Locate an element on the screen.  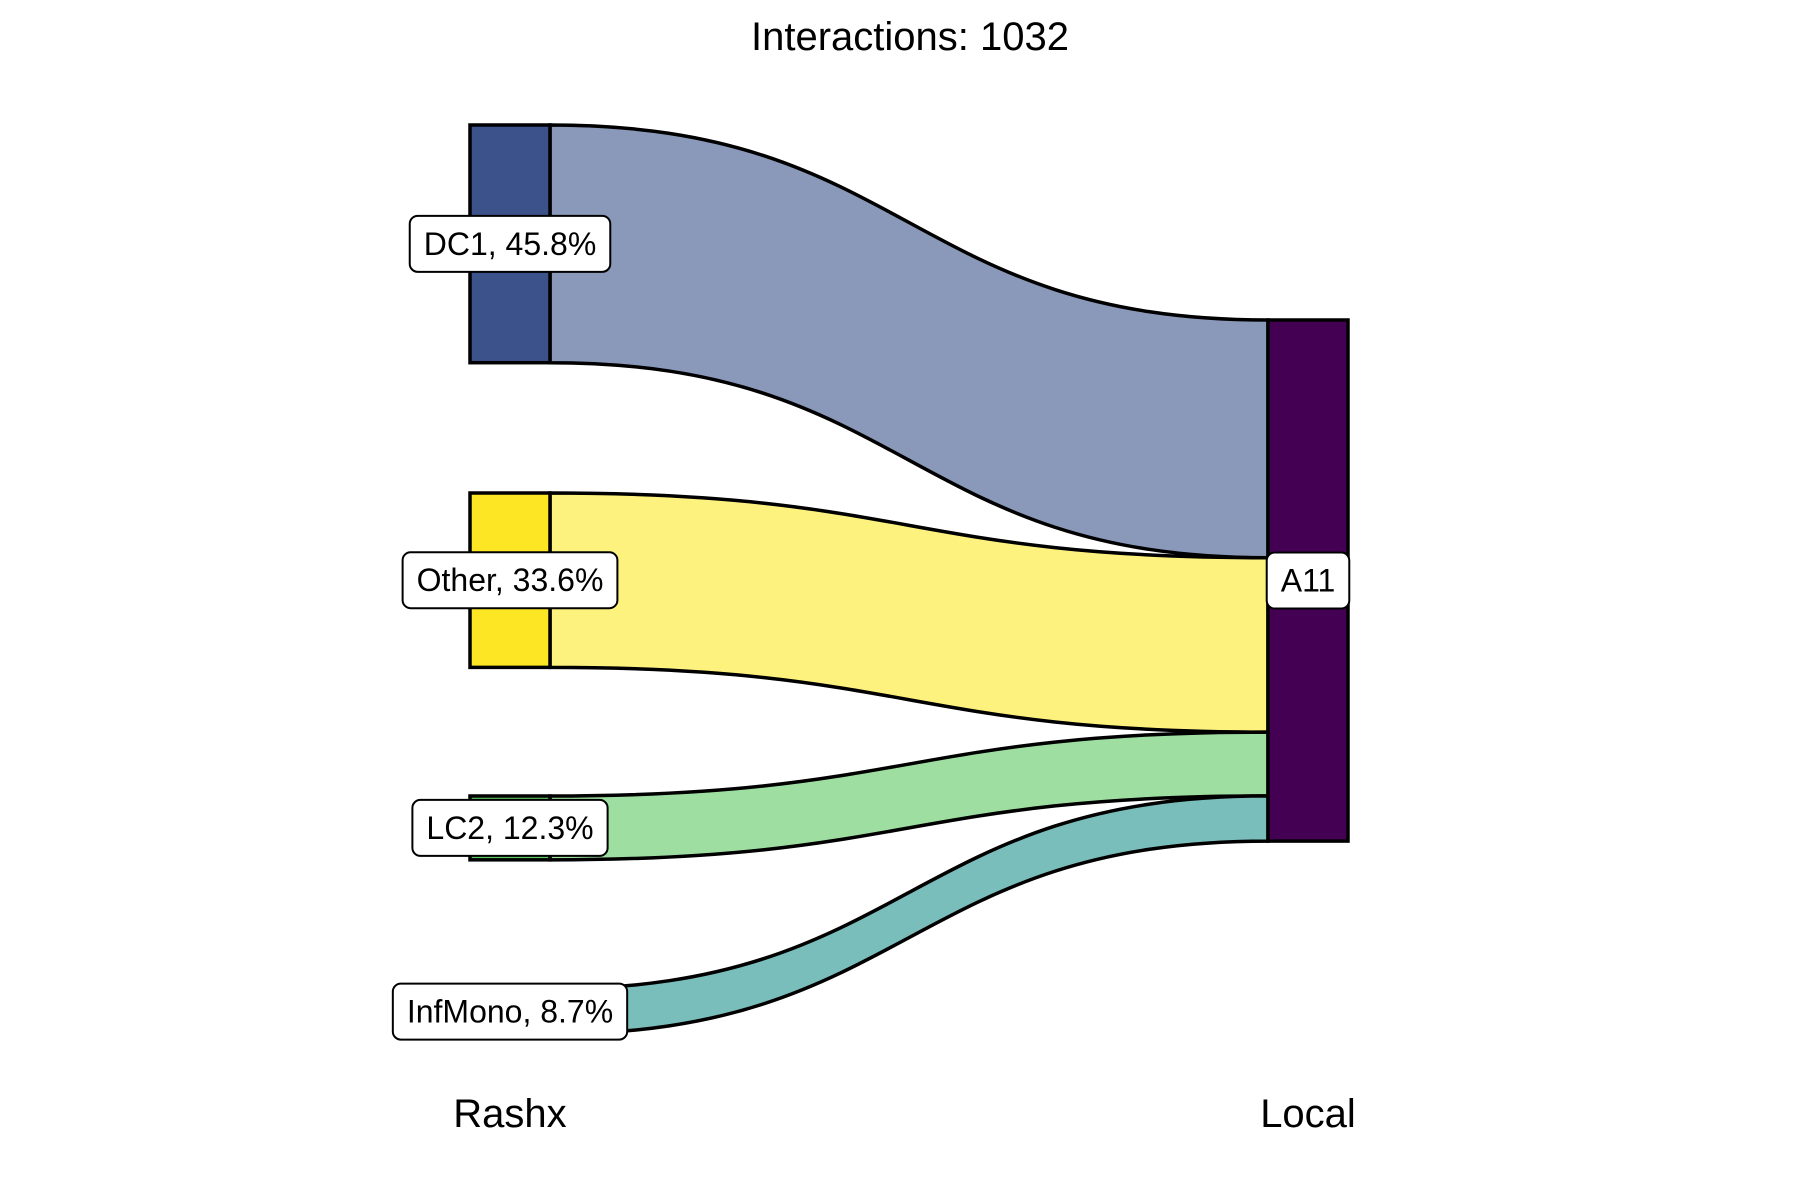
axis-label-local: Local is located at coordinates (1308, 1114).